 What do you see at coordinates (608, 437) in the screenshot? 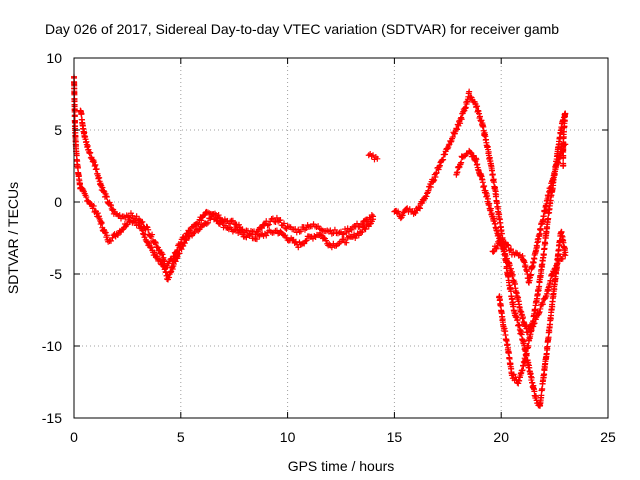
I see `x-tick-label: 25` at bounding box center [608, 437].